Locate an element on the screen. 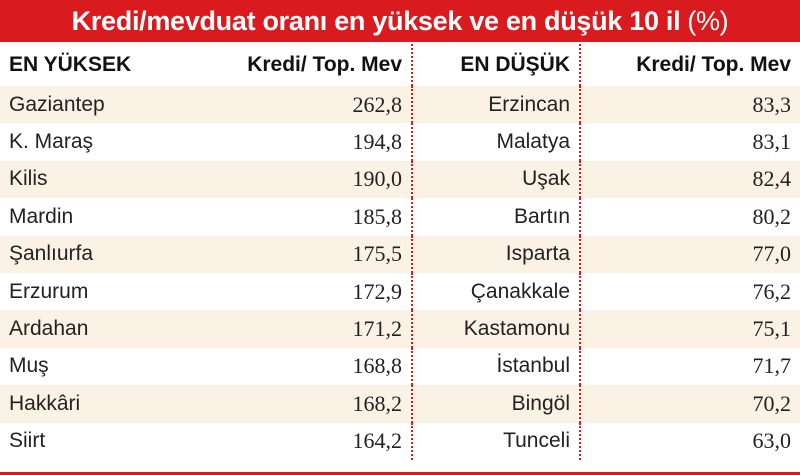 The width and height of the screenshot is (800, 475). table-row: K. Maraş 194,8 Malatya 83,1 is located at coordinates (400, 142).